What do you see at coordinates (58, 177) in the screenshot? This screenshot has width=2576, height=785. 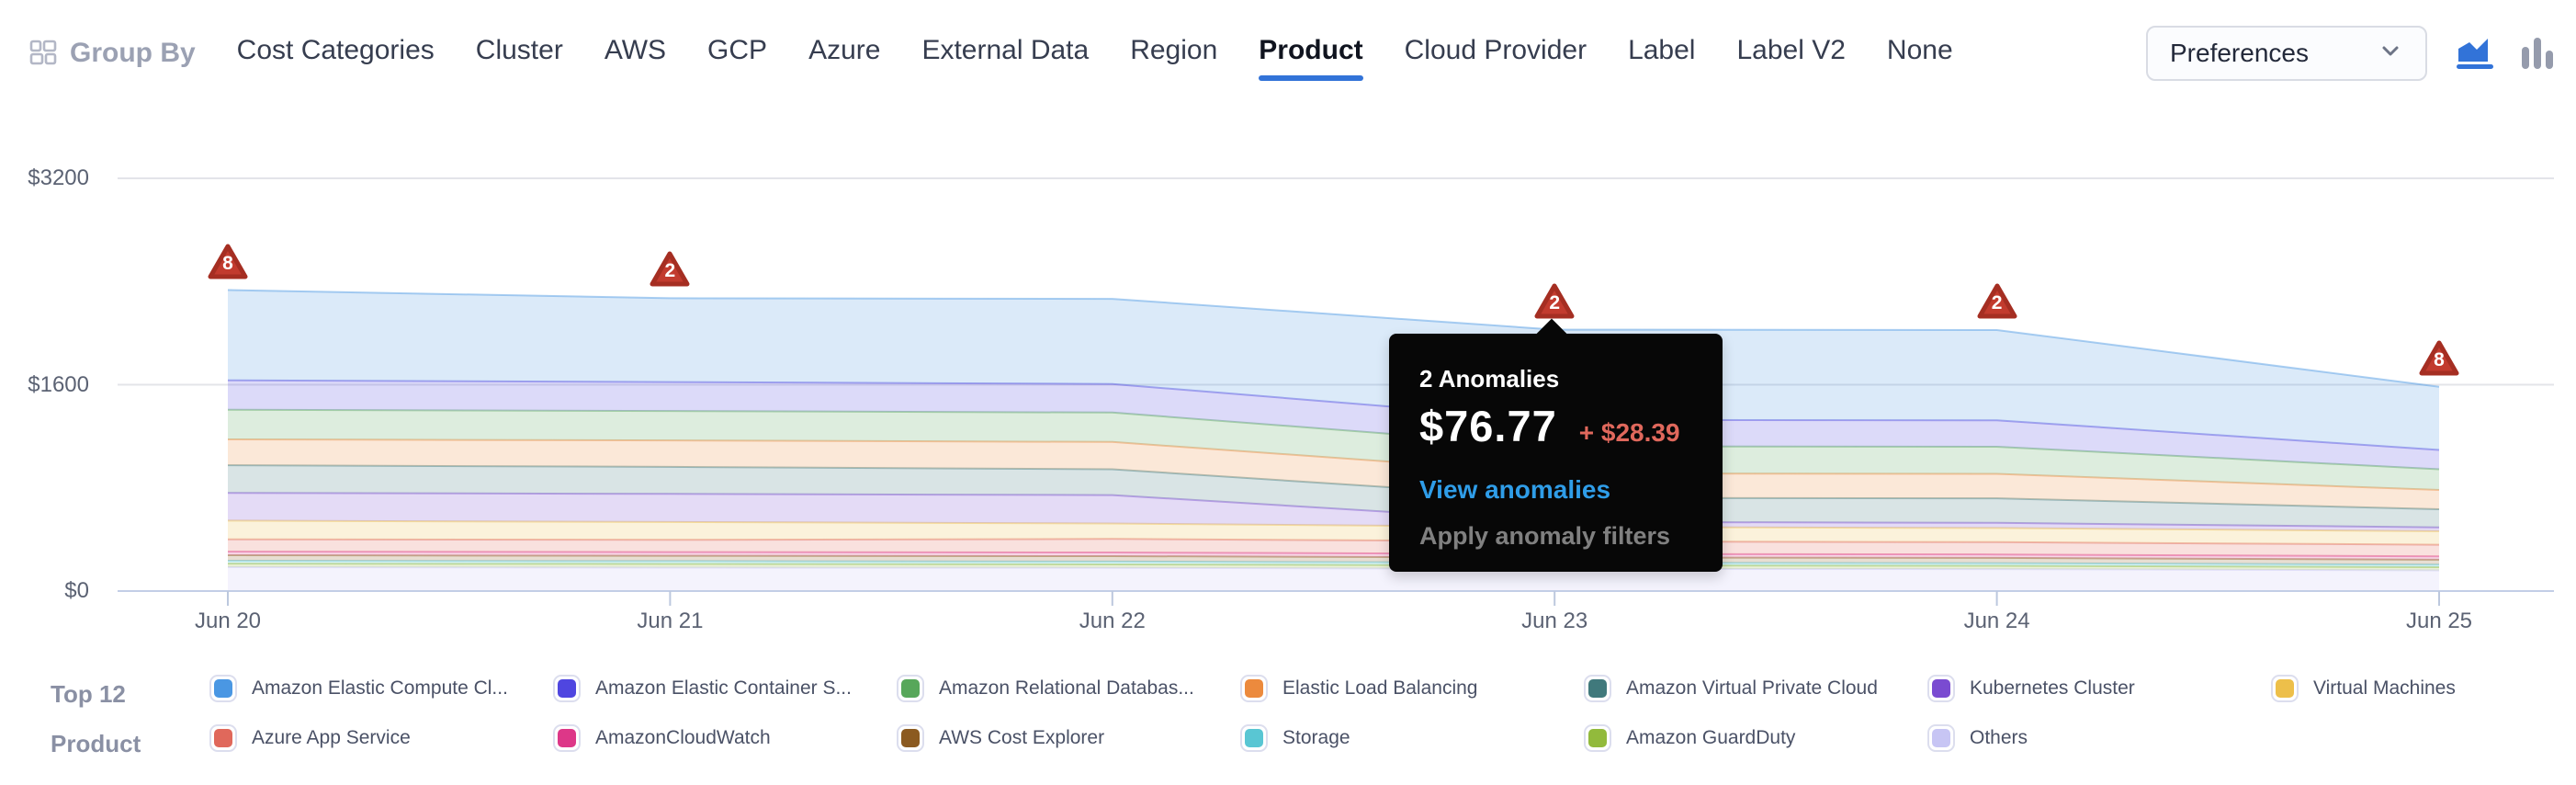 I see `y-axis-label: $3200` at bounding box center [58, 177].